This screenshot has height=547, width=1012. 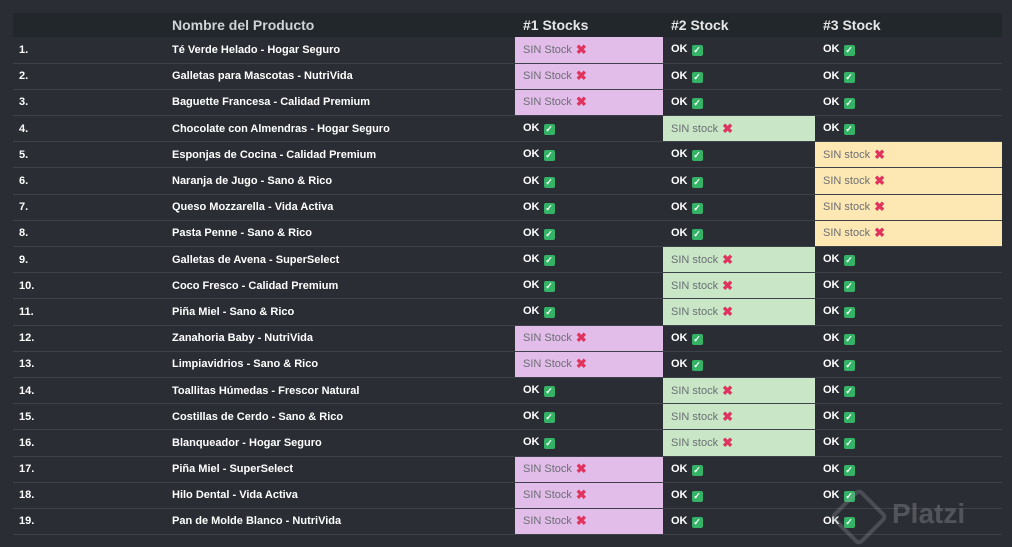 I want to click on product-name: Baguette Francesa - Calidad Premium, so click(x=340, y=103).